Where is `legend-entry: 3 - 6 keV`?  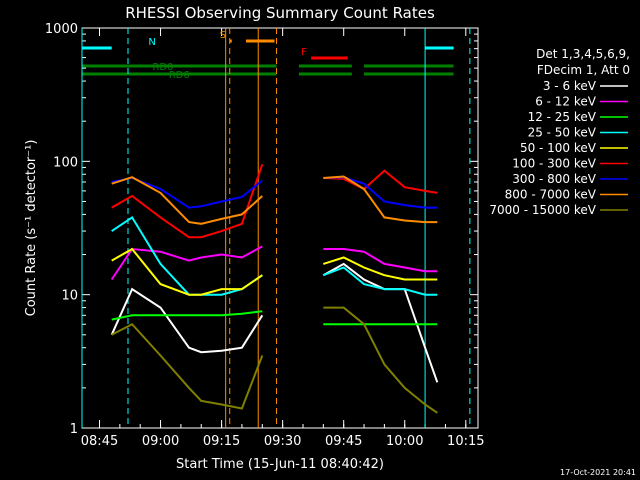
legend-entry: 3 - 6 keV is located at coordinates (570, 86).